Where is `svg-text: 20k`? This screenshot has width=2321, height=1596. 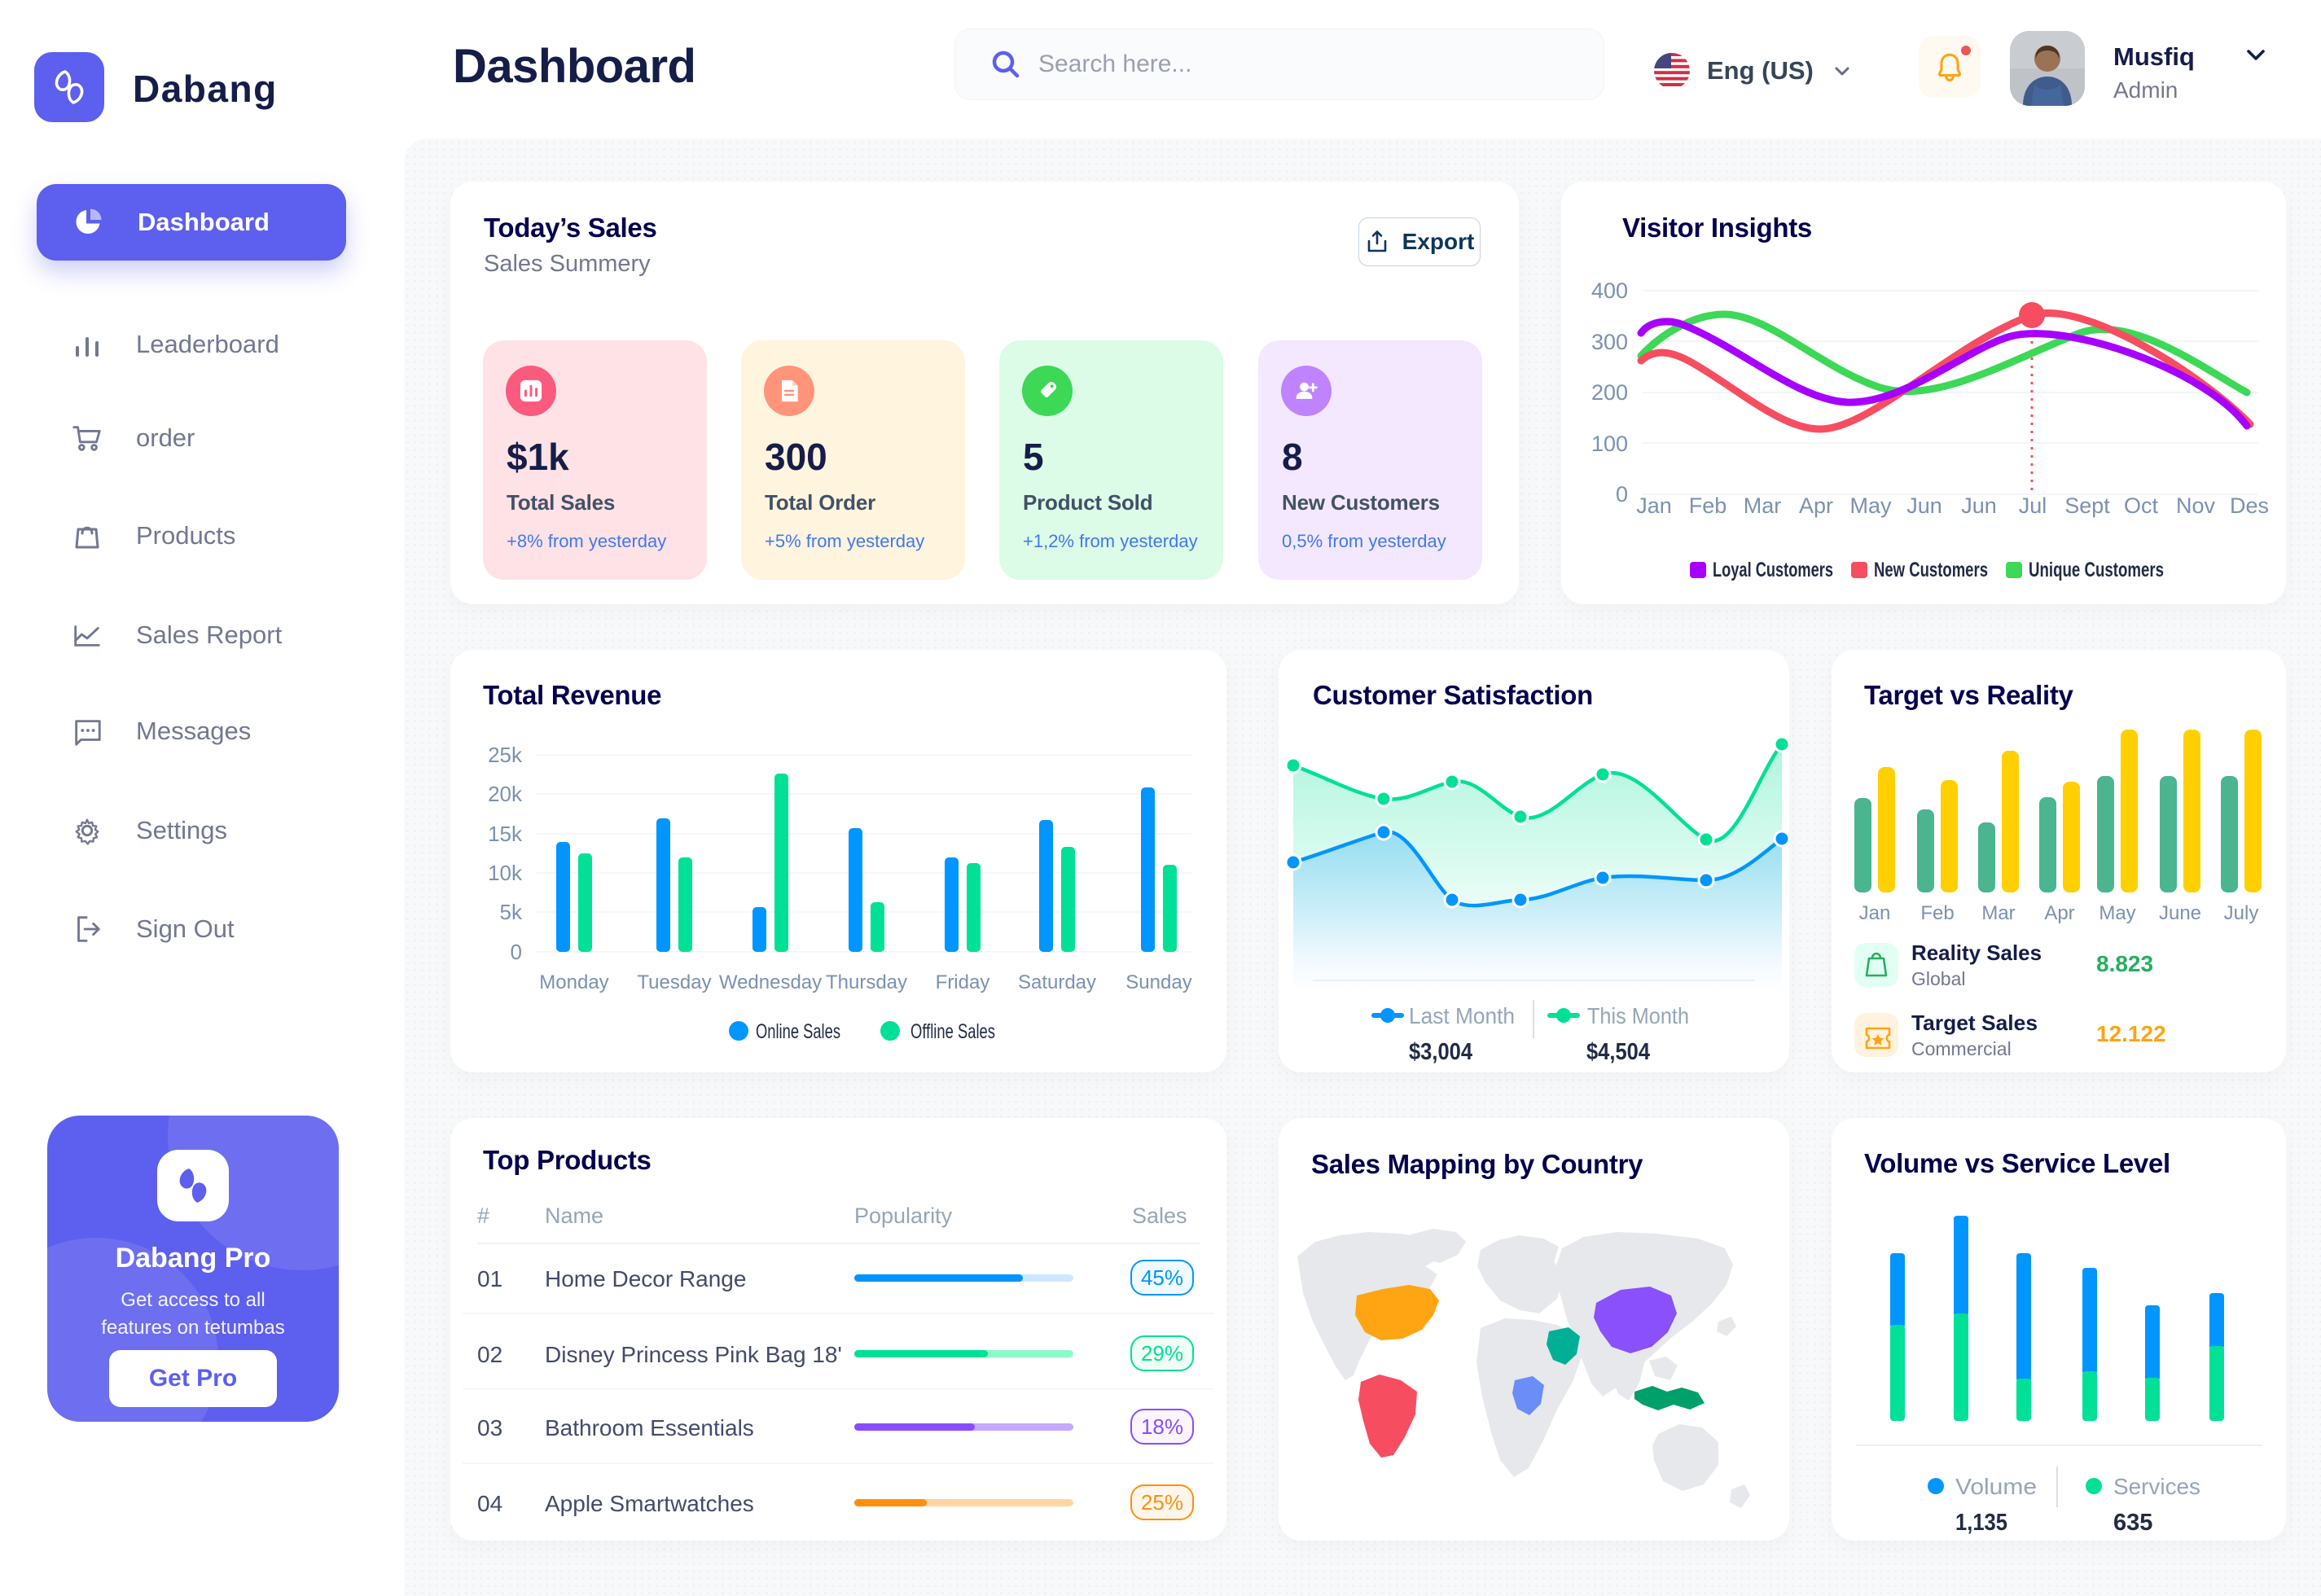 svg-text: 20k is located at coordinates (505, 794).